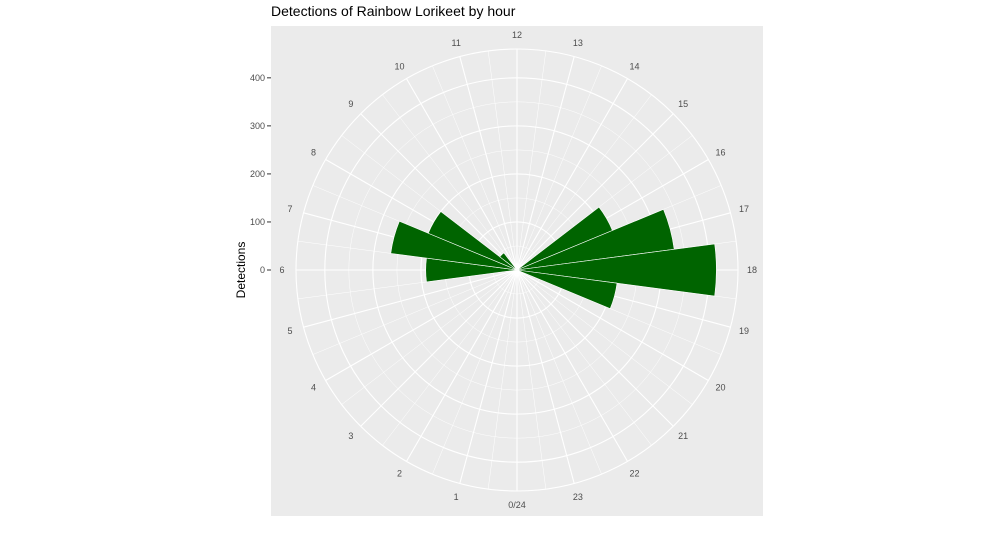  I want to click on y-axis-label: Detections, so click(241, 270).